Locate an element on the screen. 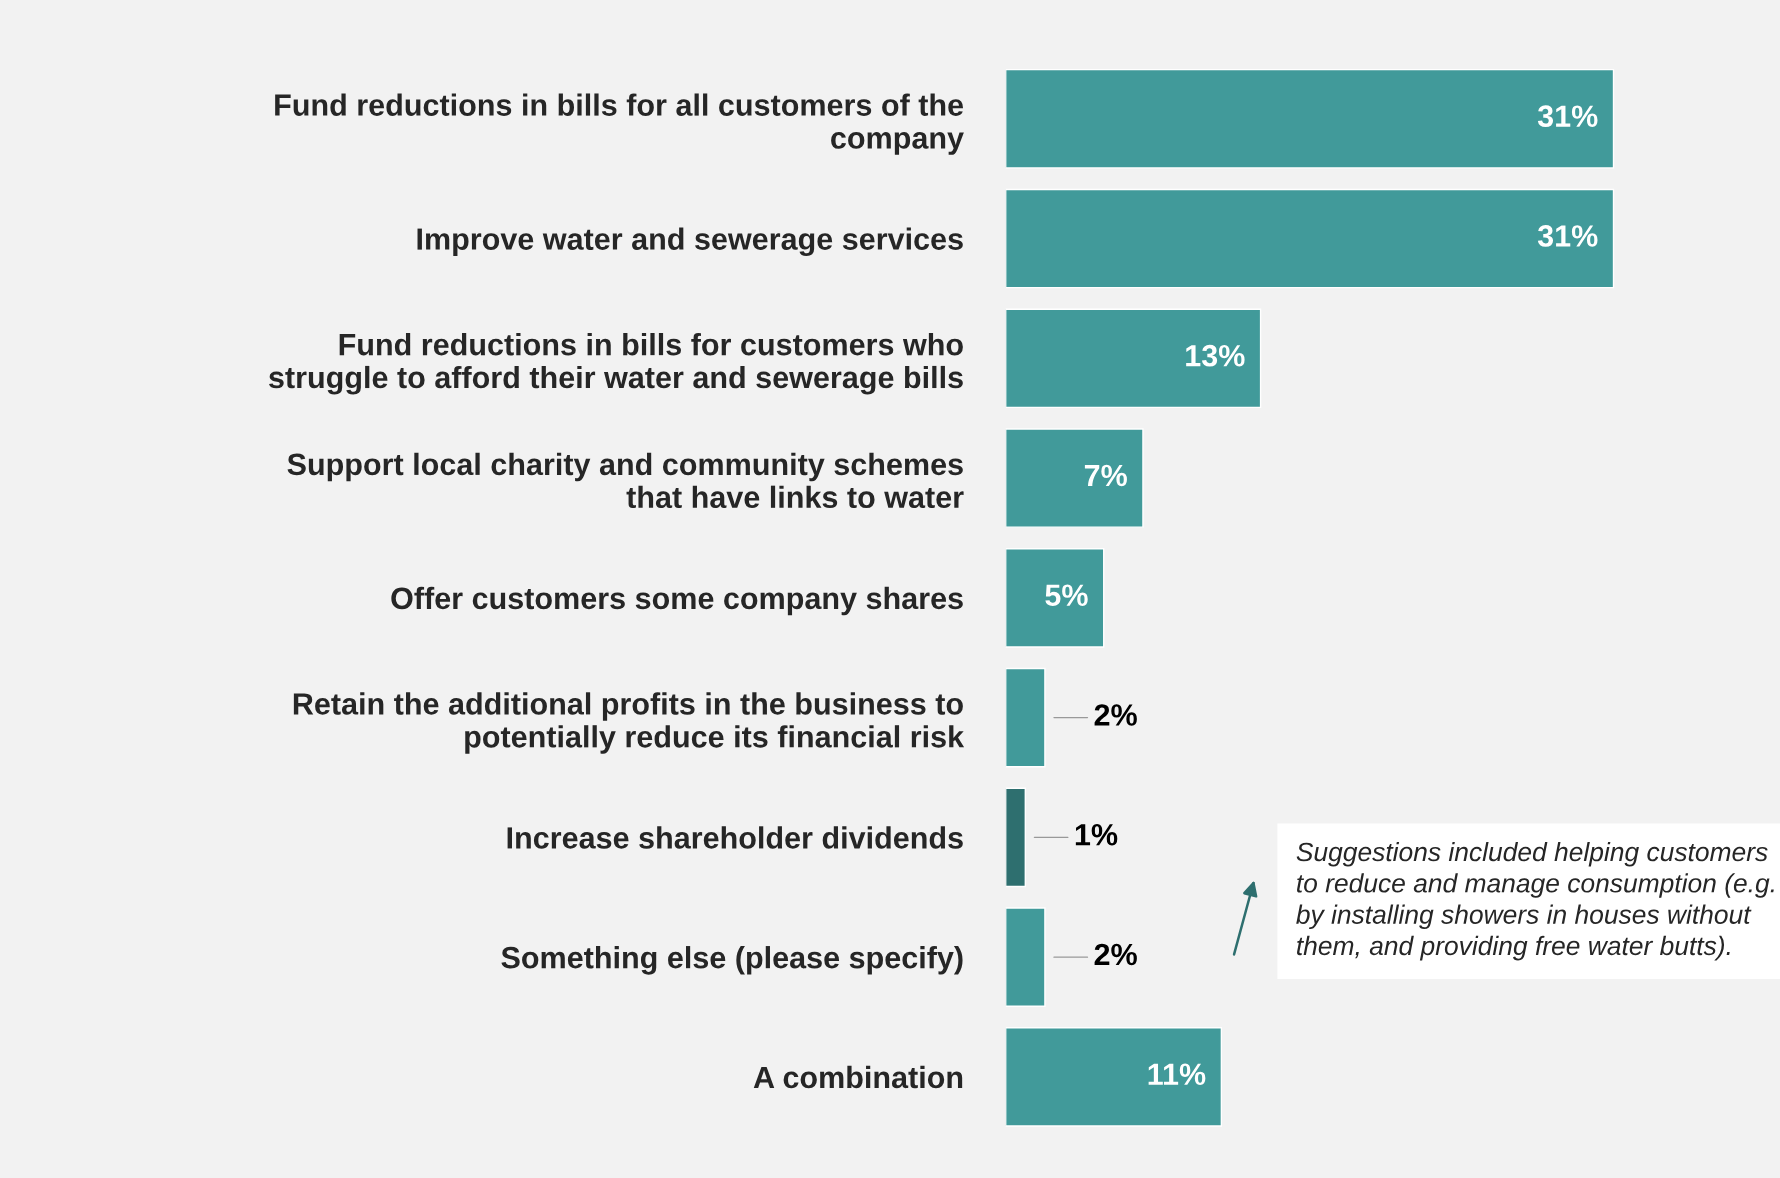  y-tick-label: Something else (please specify) is located at coordinates (732, 960).